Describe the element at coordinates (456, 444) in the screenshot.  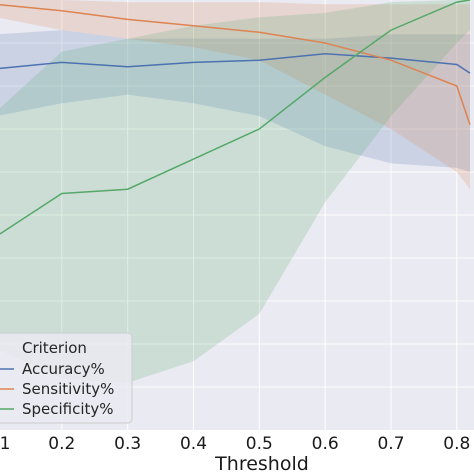
I see `x-tick-label-7: 0.8` at that location.